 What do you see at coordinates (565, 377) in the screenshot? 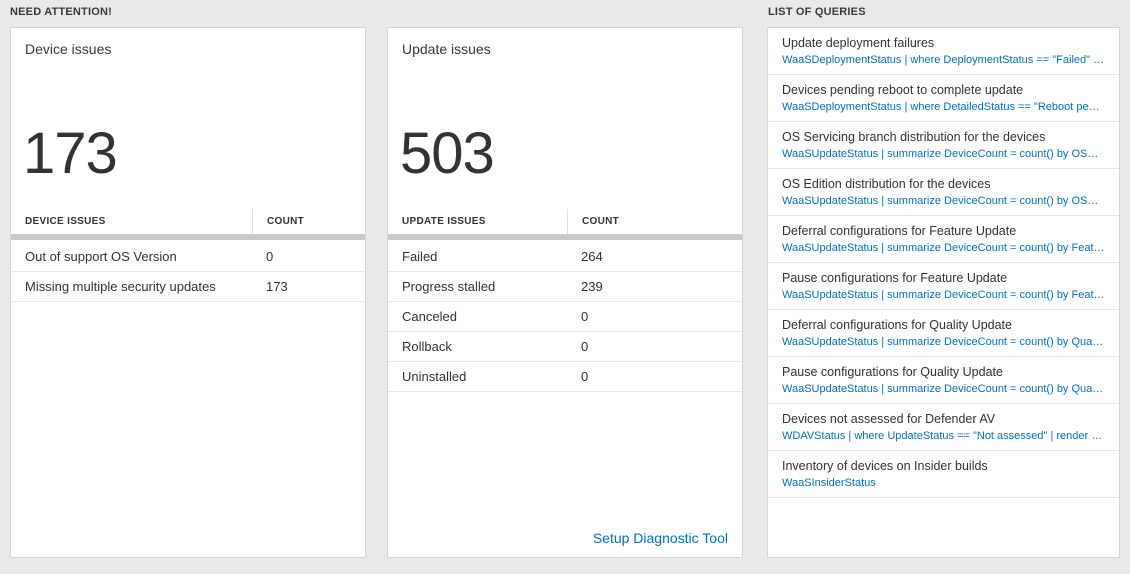
I see `table-row: Uninstalled 0` at bounding box center [565, 377].